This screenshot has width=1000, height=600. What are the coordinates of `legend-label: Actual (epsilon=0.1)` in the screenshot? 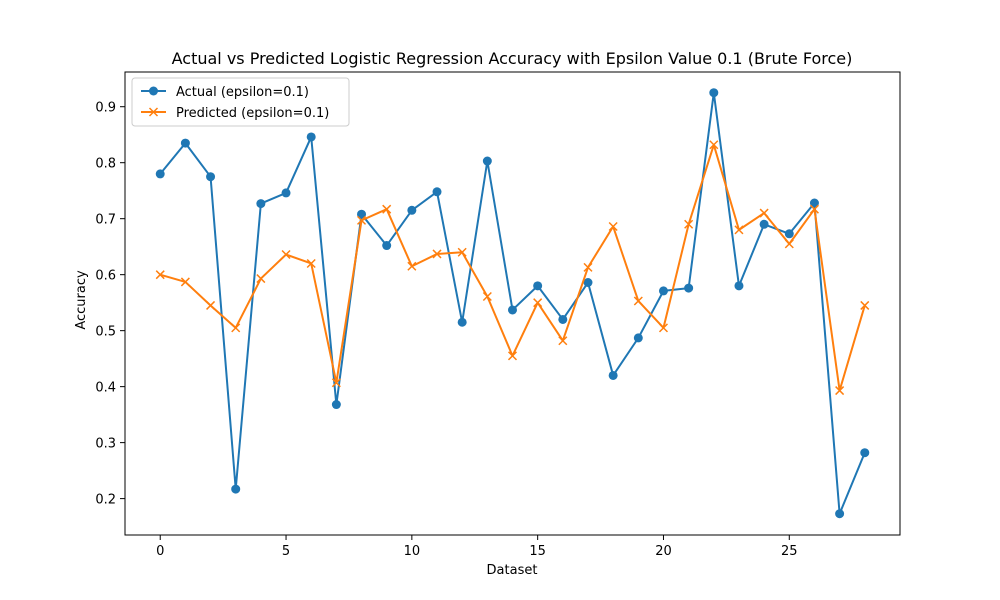 It's located at (242, 92).